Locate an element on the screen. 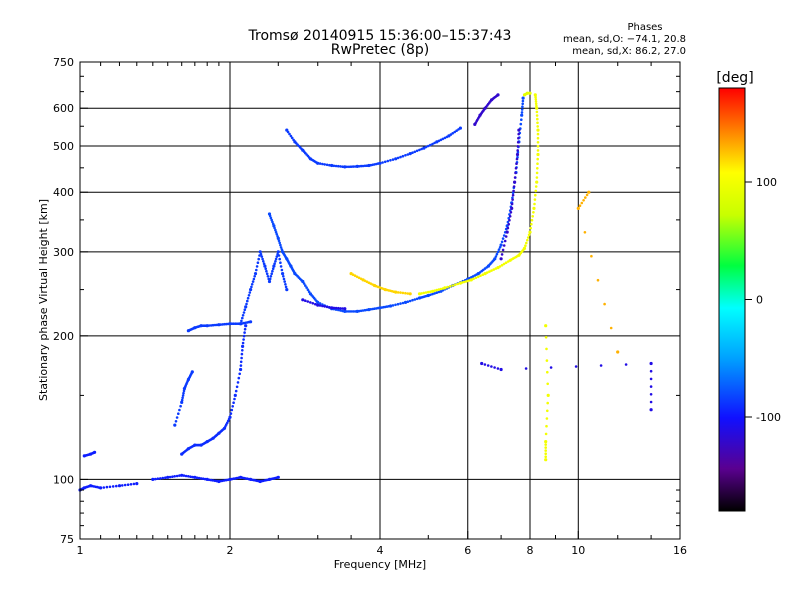 The width and height of the screenshot is (800, 600). stats-line-o: mean, sd,O: −74.1, 20.8 is located at coordinates (624, 39).